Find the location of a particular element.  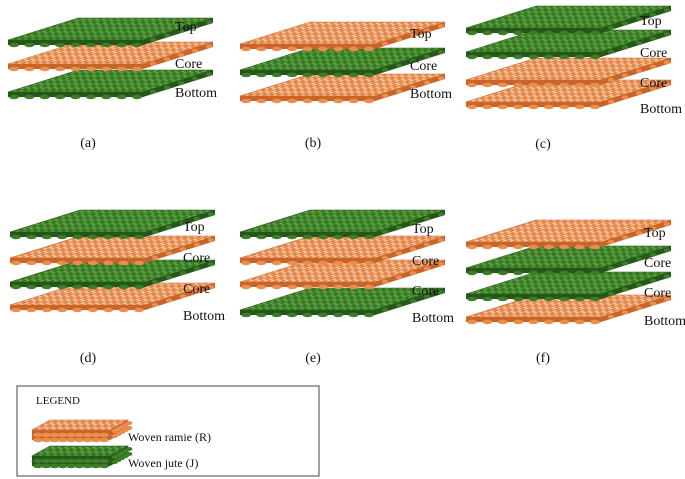

legend-swatch-jute is located at coordinates (81, 457).